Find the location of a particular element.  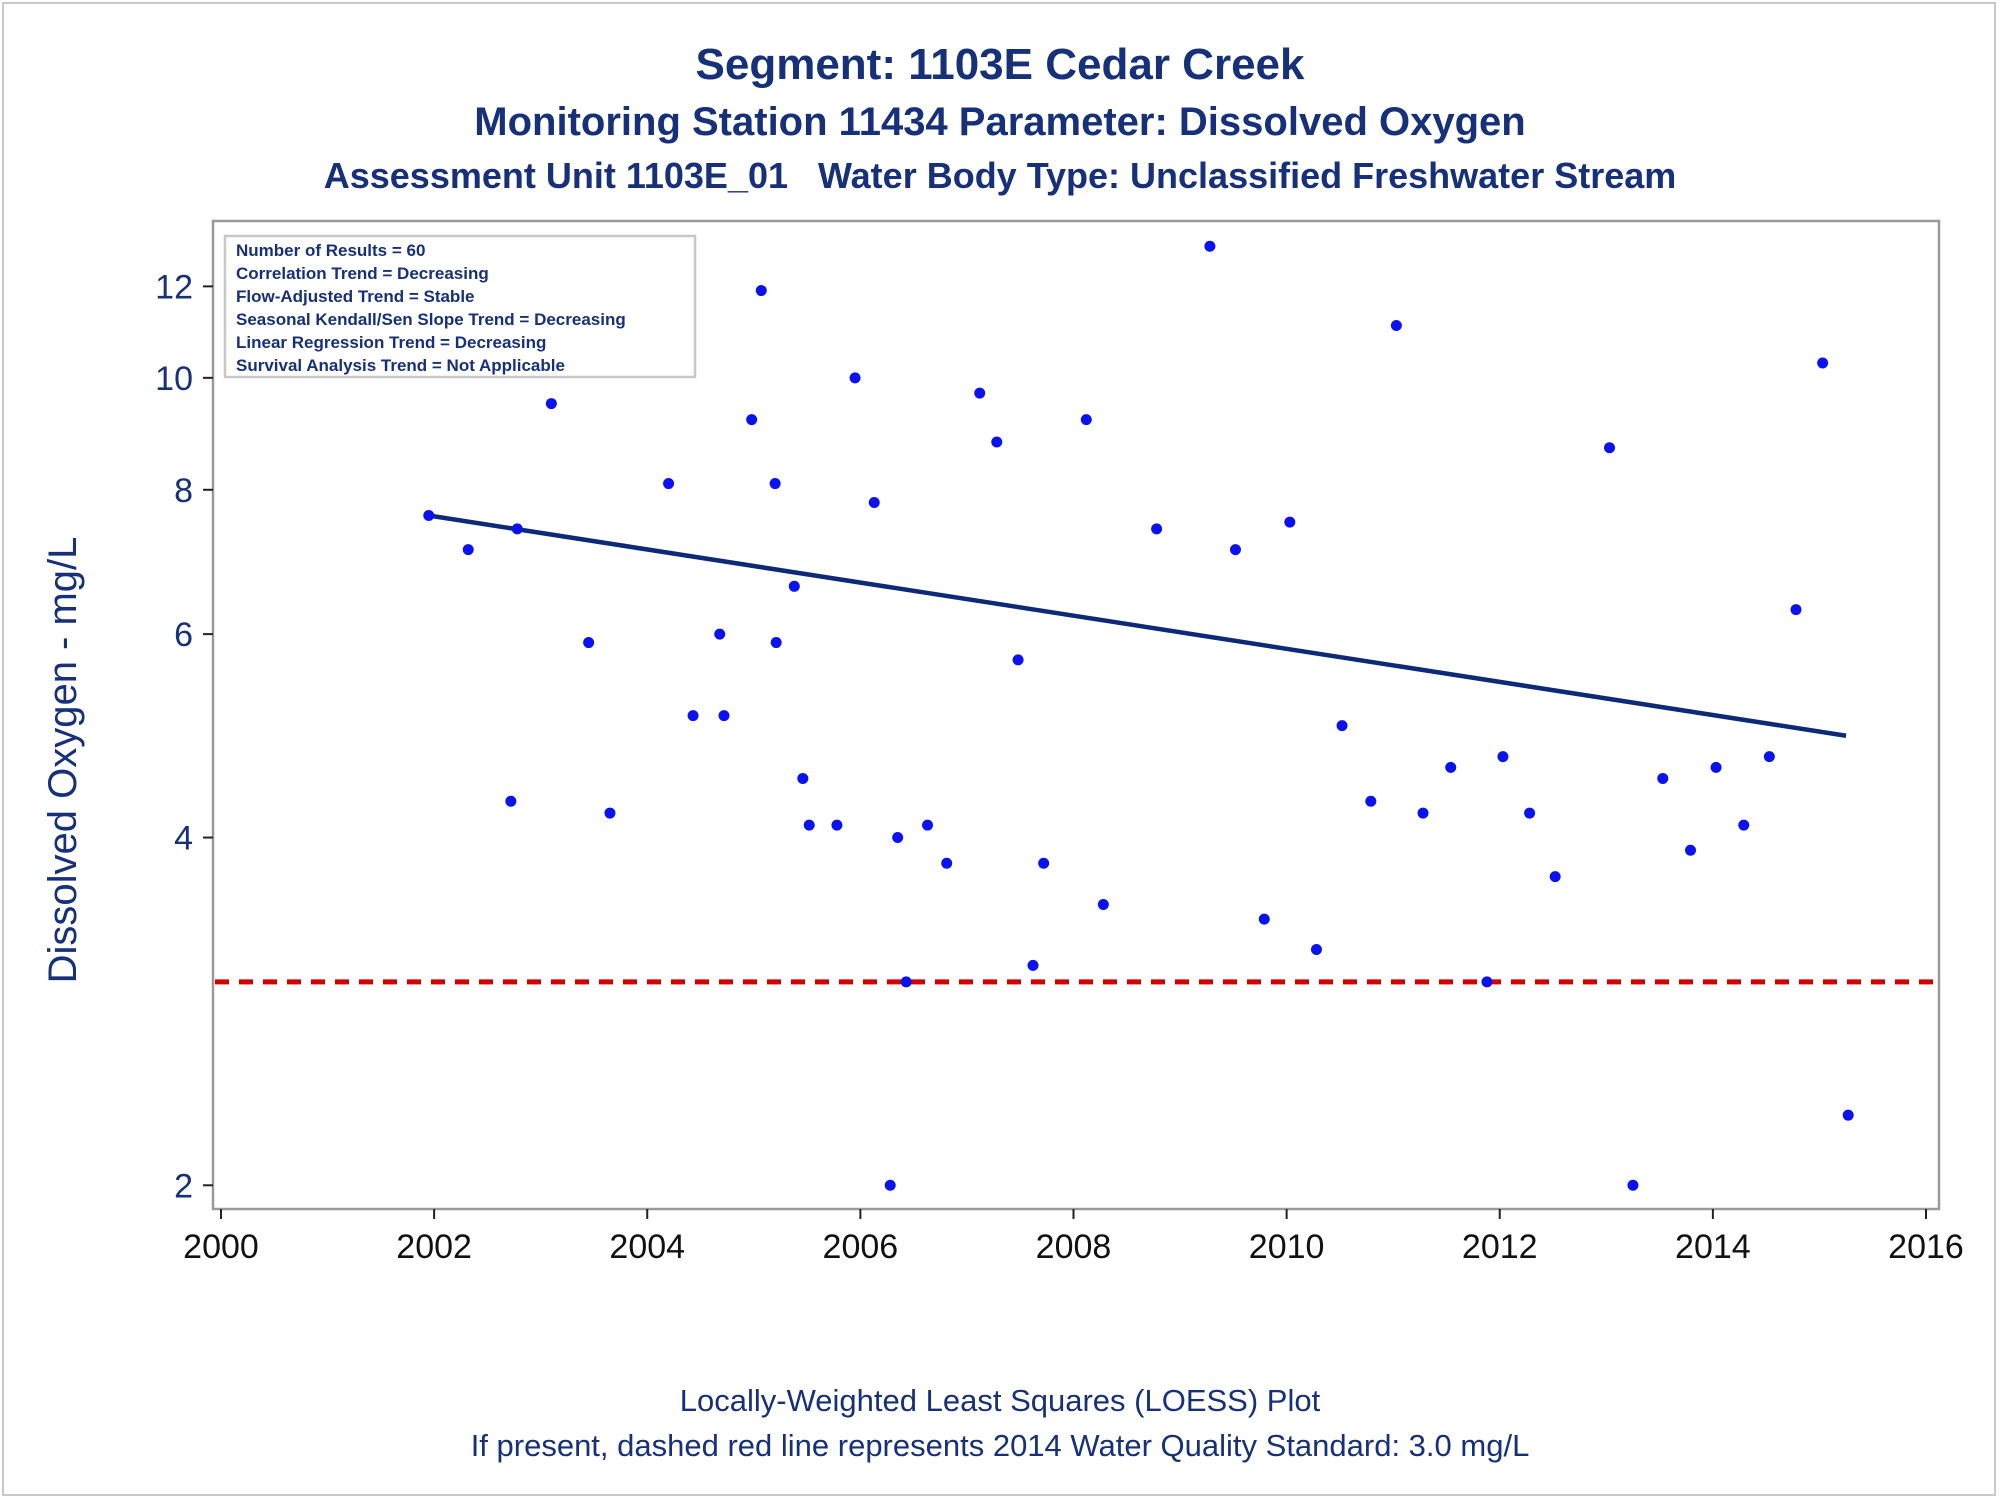

x-tick-label: 2006 is located at coordinates (861, 1247).